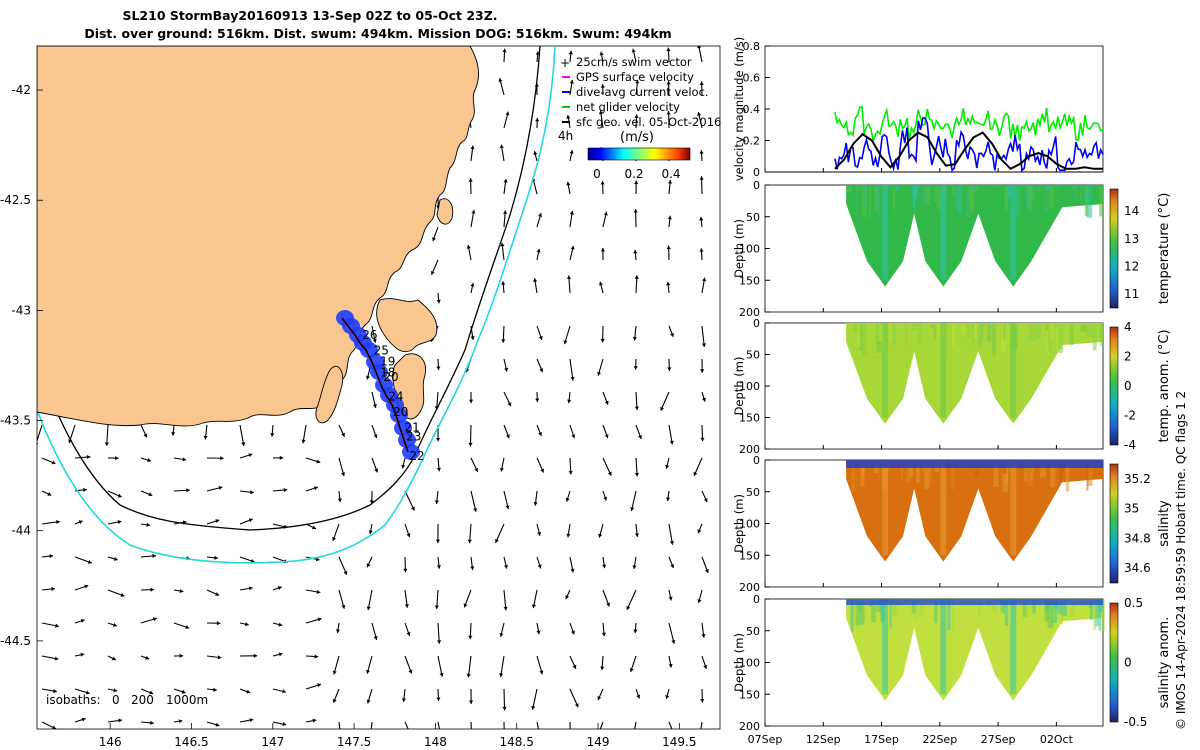  Describe the element at coordinates (390, 377) in the screenshot. I see `track-day-label: 20` at that location.